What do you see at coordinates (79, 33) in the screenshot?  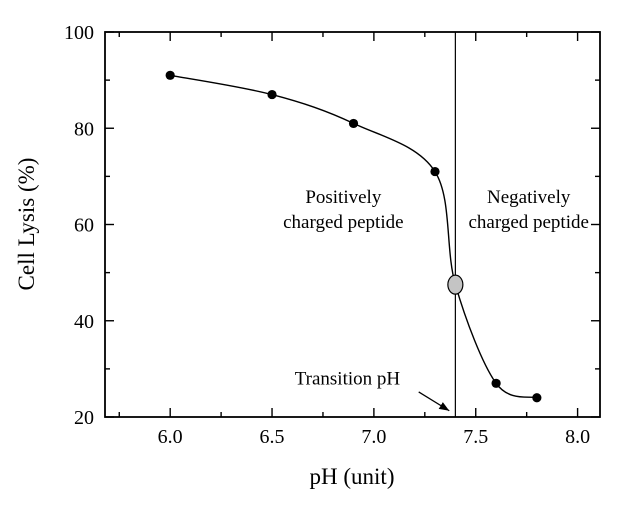 I see `y-tick-label: 100` at bounding box center [79, 33].